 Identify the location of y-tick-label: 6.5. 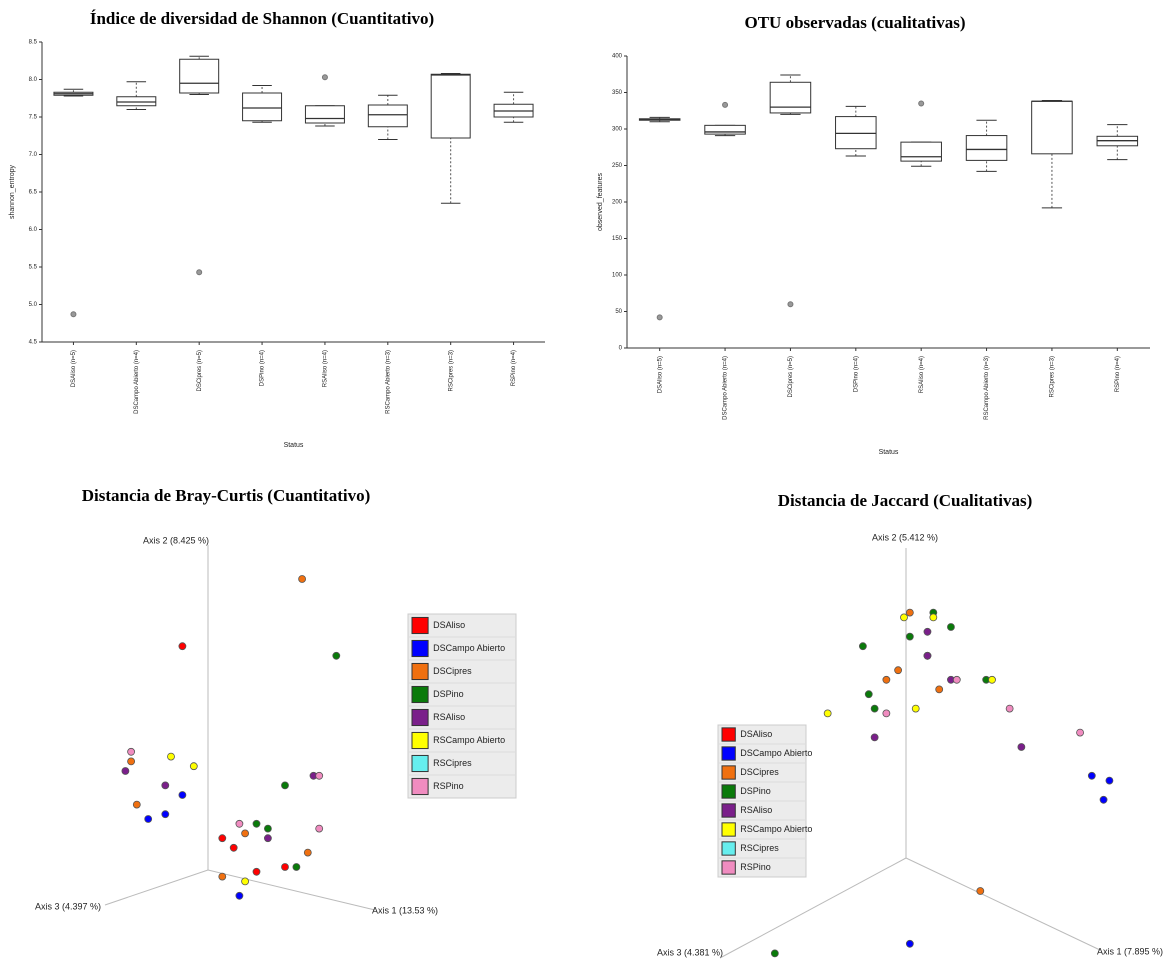
(33, 193).